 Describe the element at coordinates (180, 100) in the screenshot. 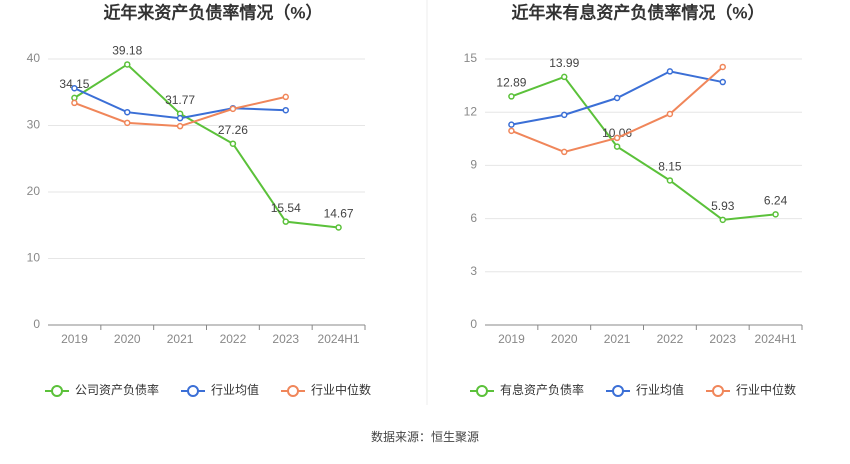

I see `data-label: 31.77` at that location.